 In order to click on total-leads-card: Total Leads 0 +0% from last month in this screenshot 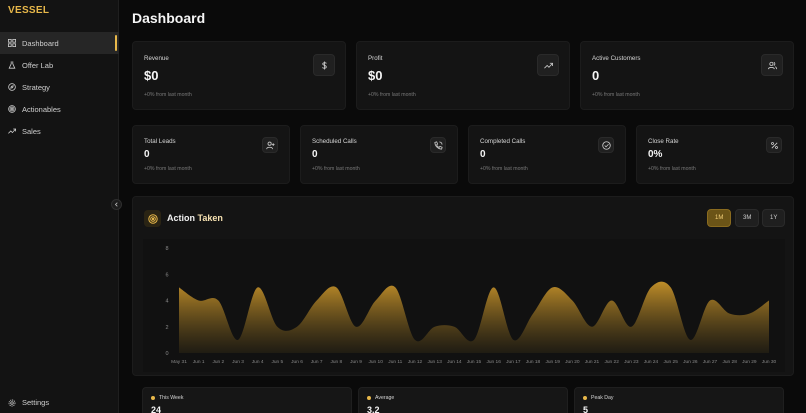, I will do `click(211, 154)`.